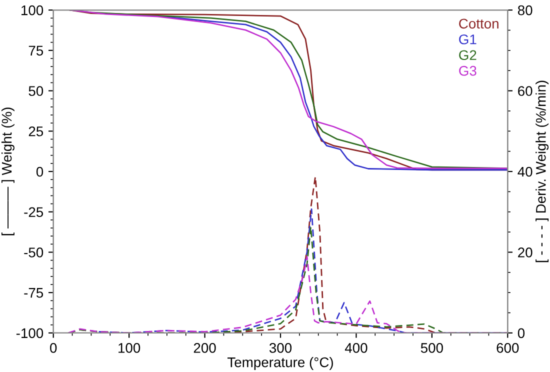 Image resolution: width=550 pixels, height=372 pixels. Describe the element at coordinates (30, 333) in the screenshot. I see `y-tick-label: -100` at that location.